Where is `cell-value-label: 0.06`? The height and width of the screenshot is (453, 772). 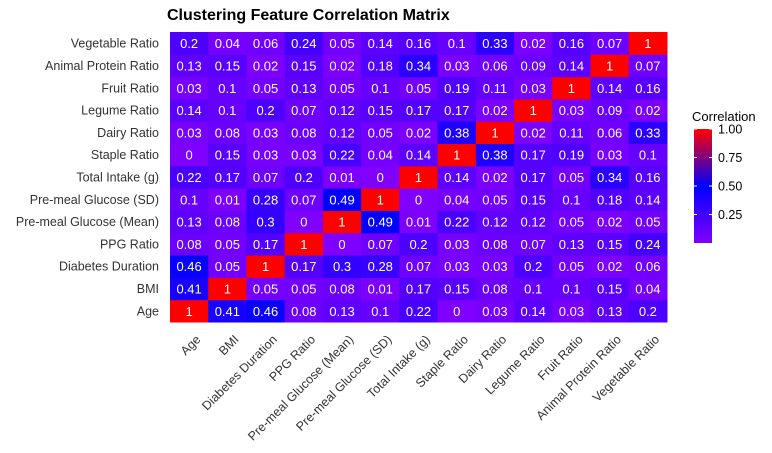
cell-value-label: 0.06 is located at coordinates (609, 132).